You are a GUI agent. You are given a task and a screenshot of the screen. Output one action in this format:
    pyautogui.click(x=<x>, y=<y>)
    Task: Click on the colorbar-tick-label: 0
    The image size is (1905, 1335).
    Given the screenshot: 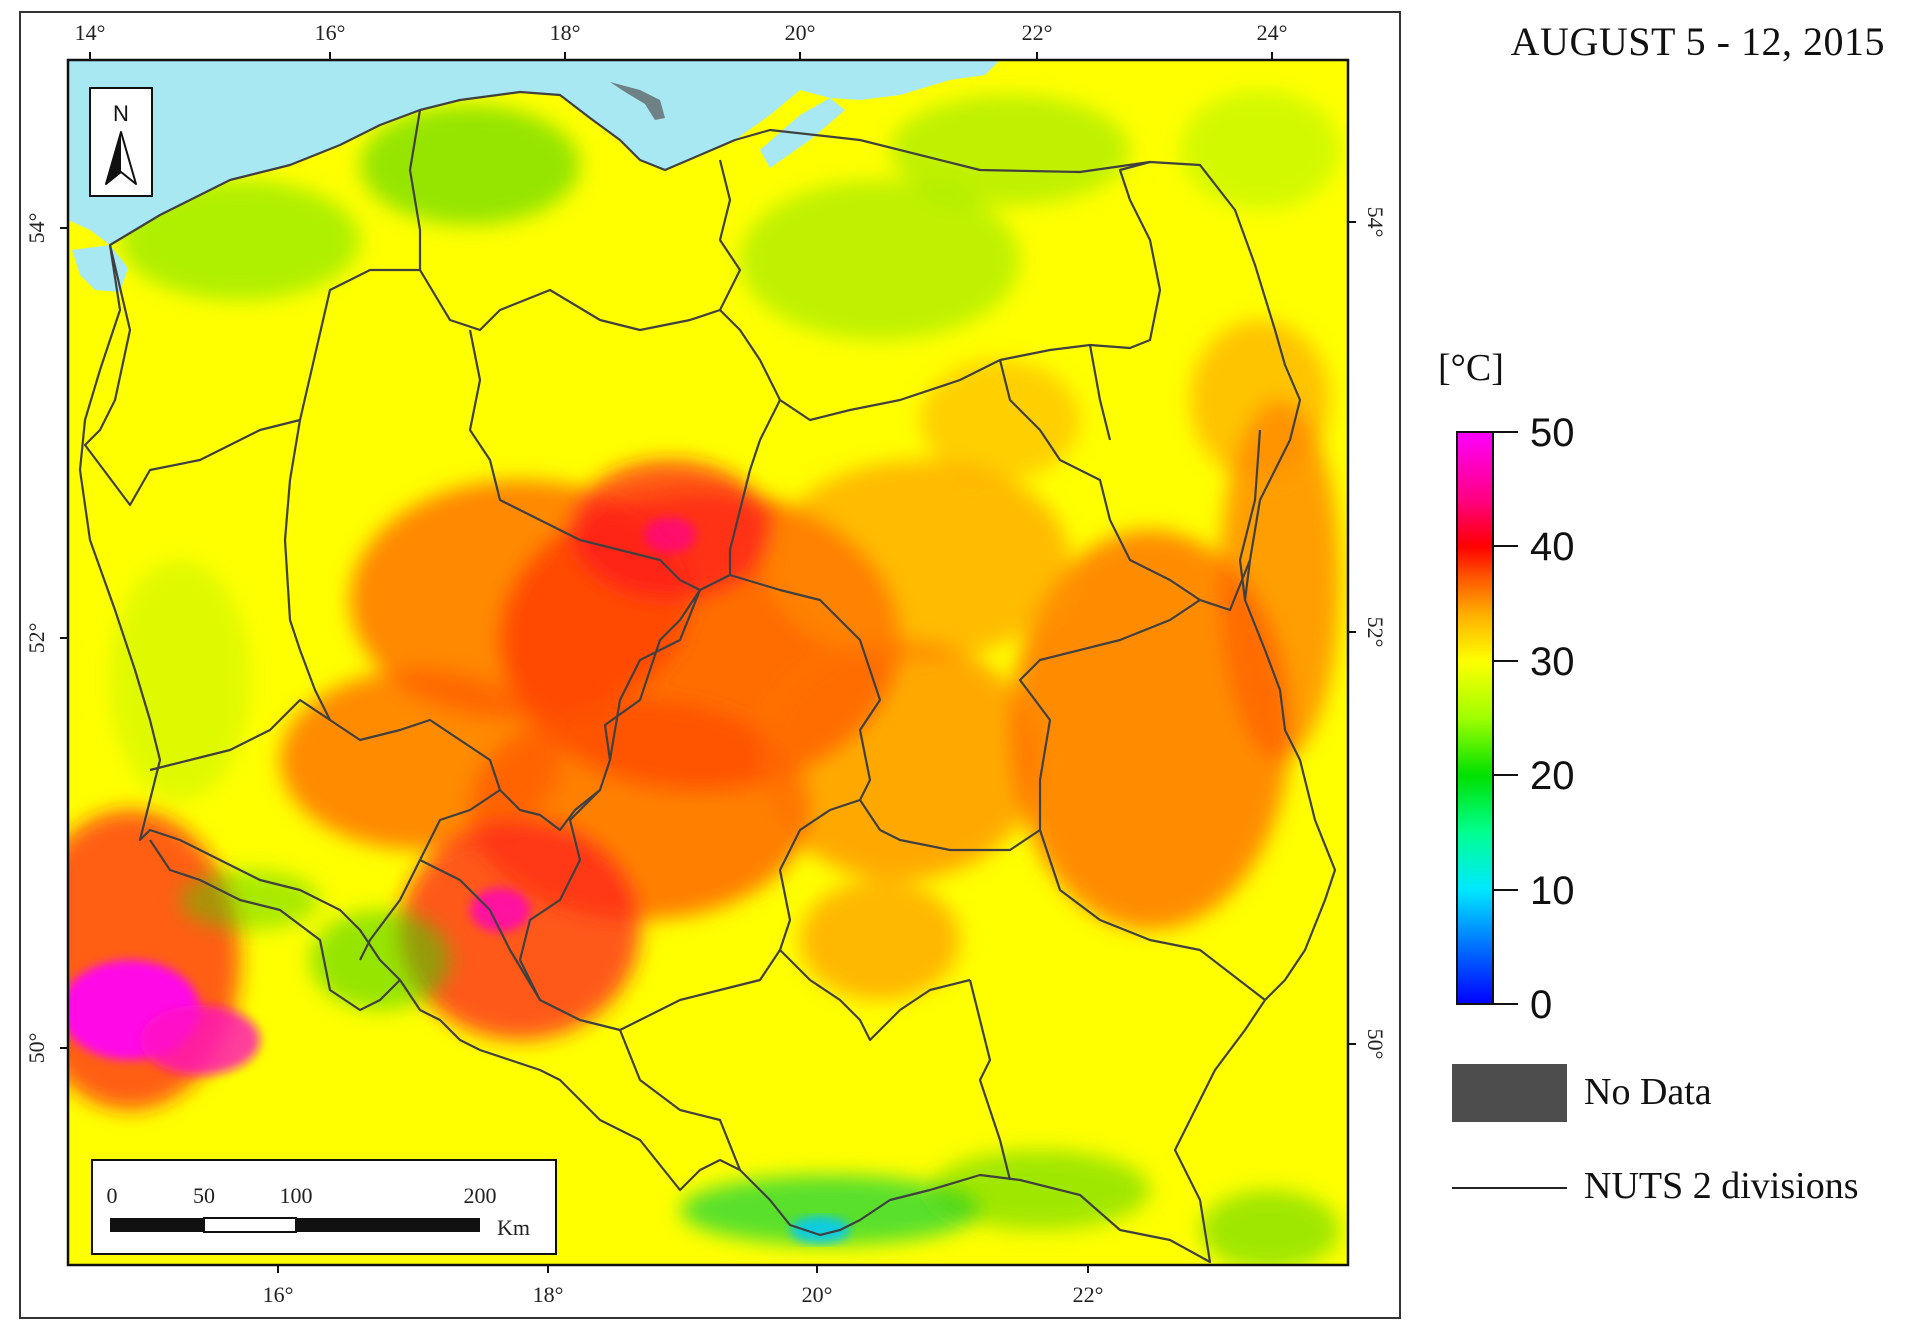 What is the action you would take?
    pyautogui.click(x=1541, y=1005)
    